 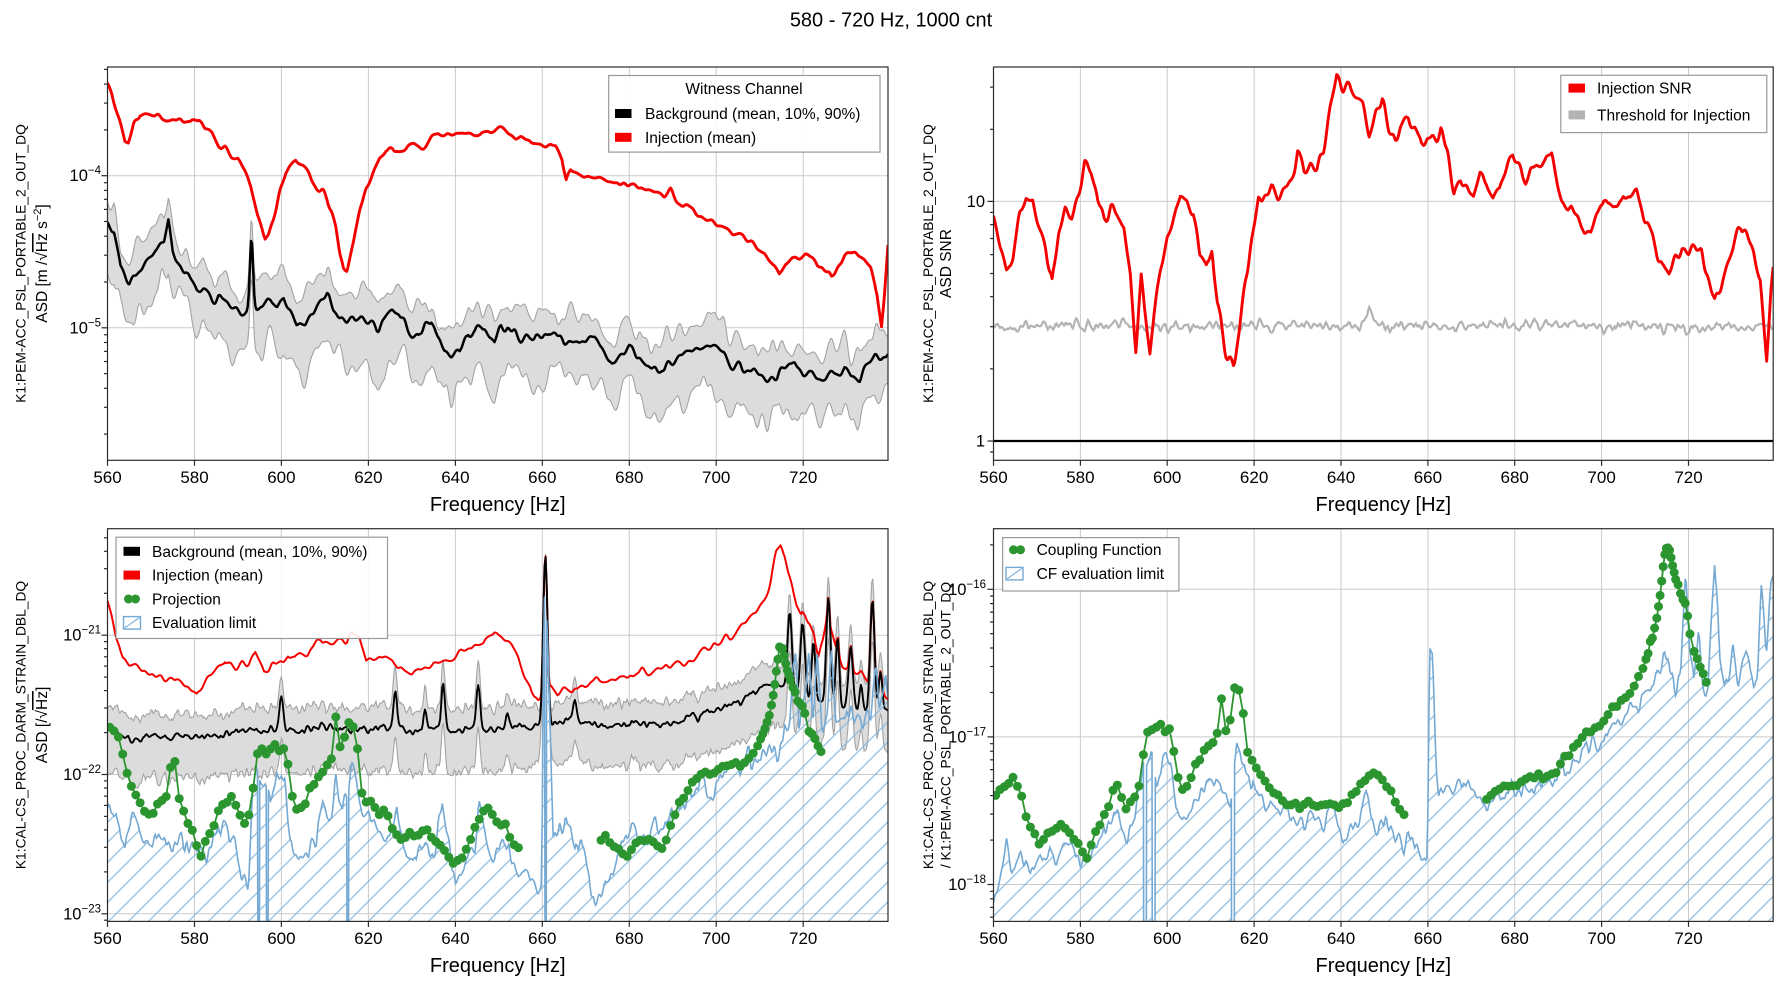 What do you see at coordinates (82, 774) in the screenshot?
I see `svg-text: 10⁻²²` at bounding box center [82, 774].